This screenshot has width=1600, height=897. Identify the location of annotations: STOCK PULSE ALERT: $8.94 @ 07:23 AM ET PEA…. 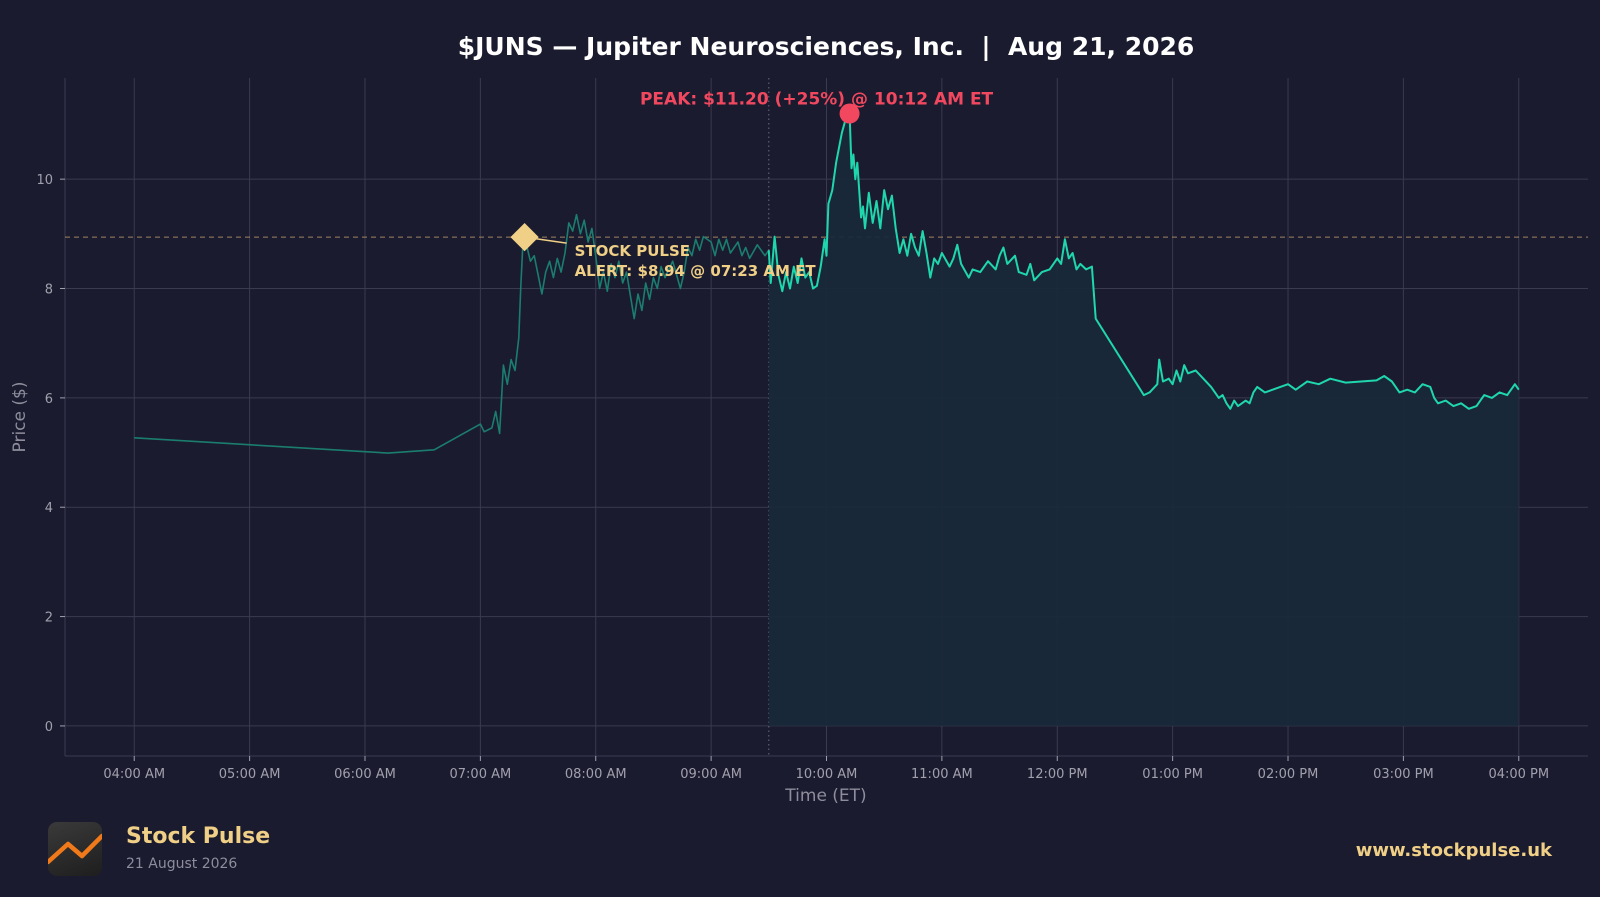
(752, 185).